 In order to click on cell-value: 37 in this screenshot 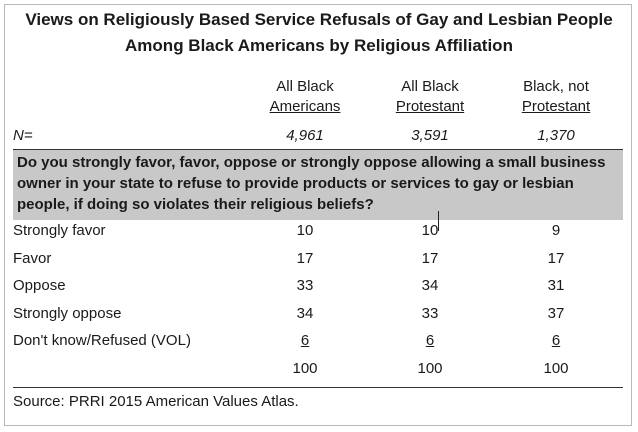, I will do `click(556, 313)`.